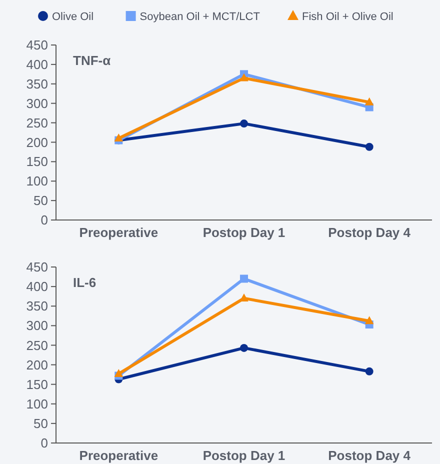 This screenshot has height=464, width=440. Describe the element at coordinates (200, 17) in the screenshot. I see `legend-label: Soybean Oil + MCT/LCT` at that location.